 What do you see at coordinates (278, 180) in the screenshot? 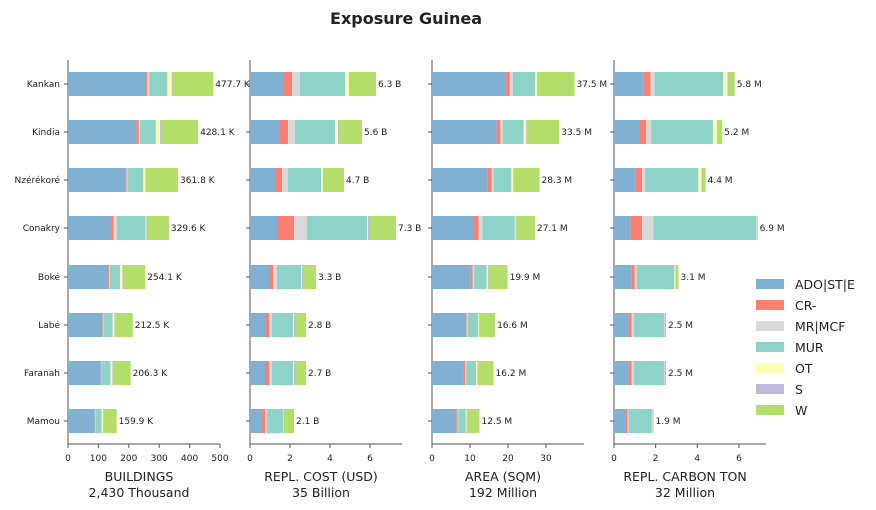
I see `bar-nzerekore-cr` at bounding box center [278, 180].